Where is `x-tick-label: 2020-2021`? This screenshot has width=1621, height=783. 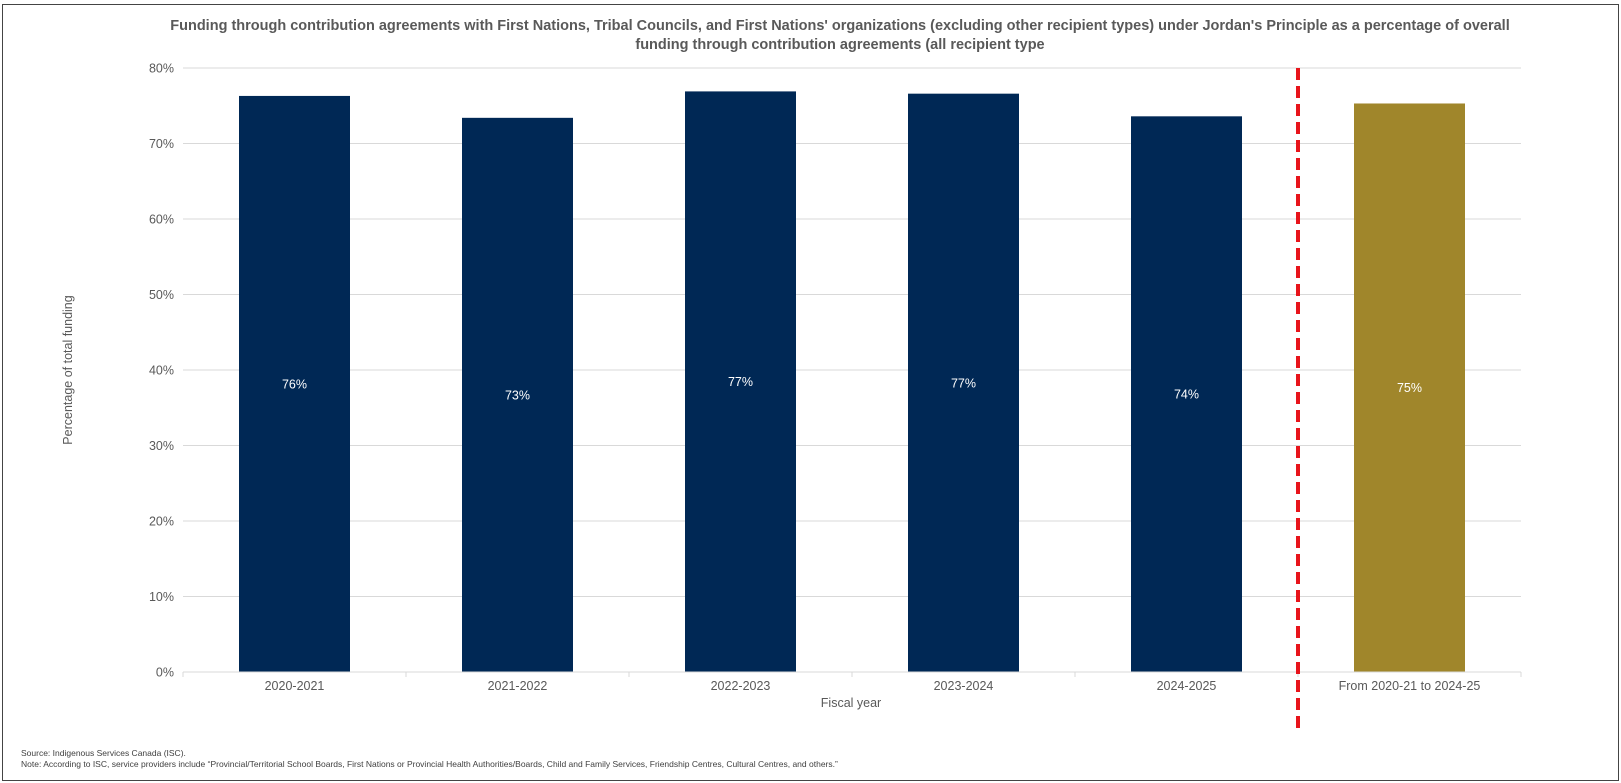
x-tick-label: 2020-2021 is located at coordinates (295, 686).